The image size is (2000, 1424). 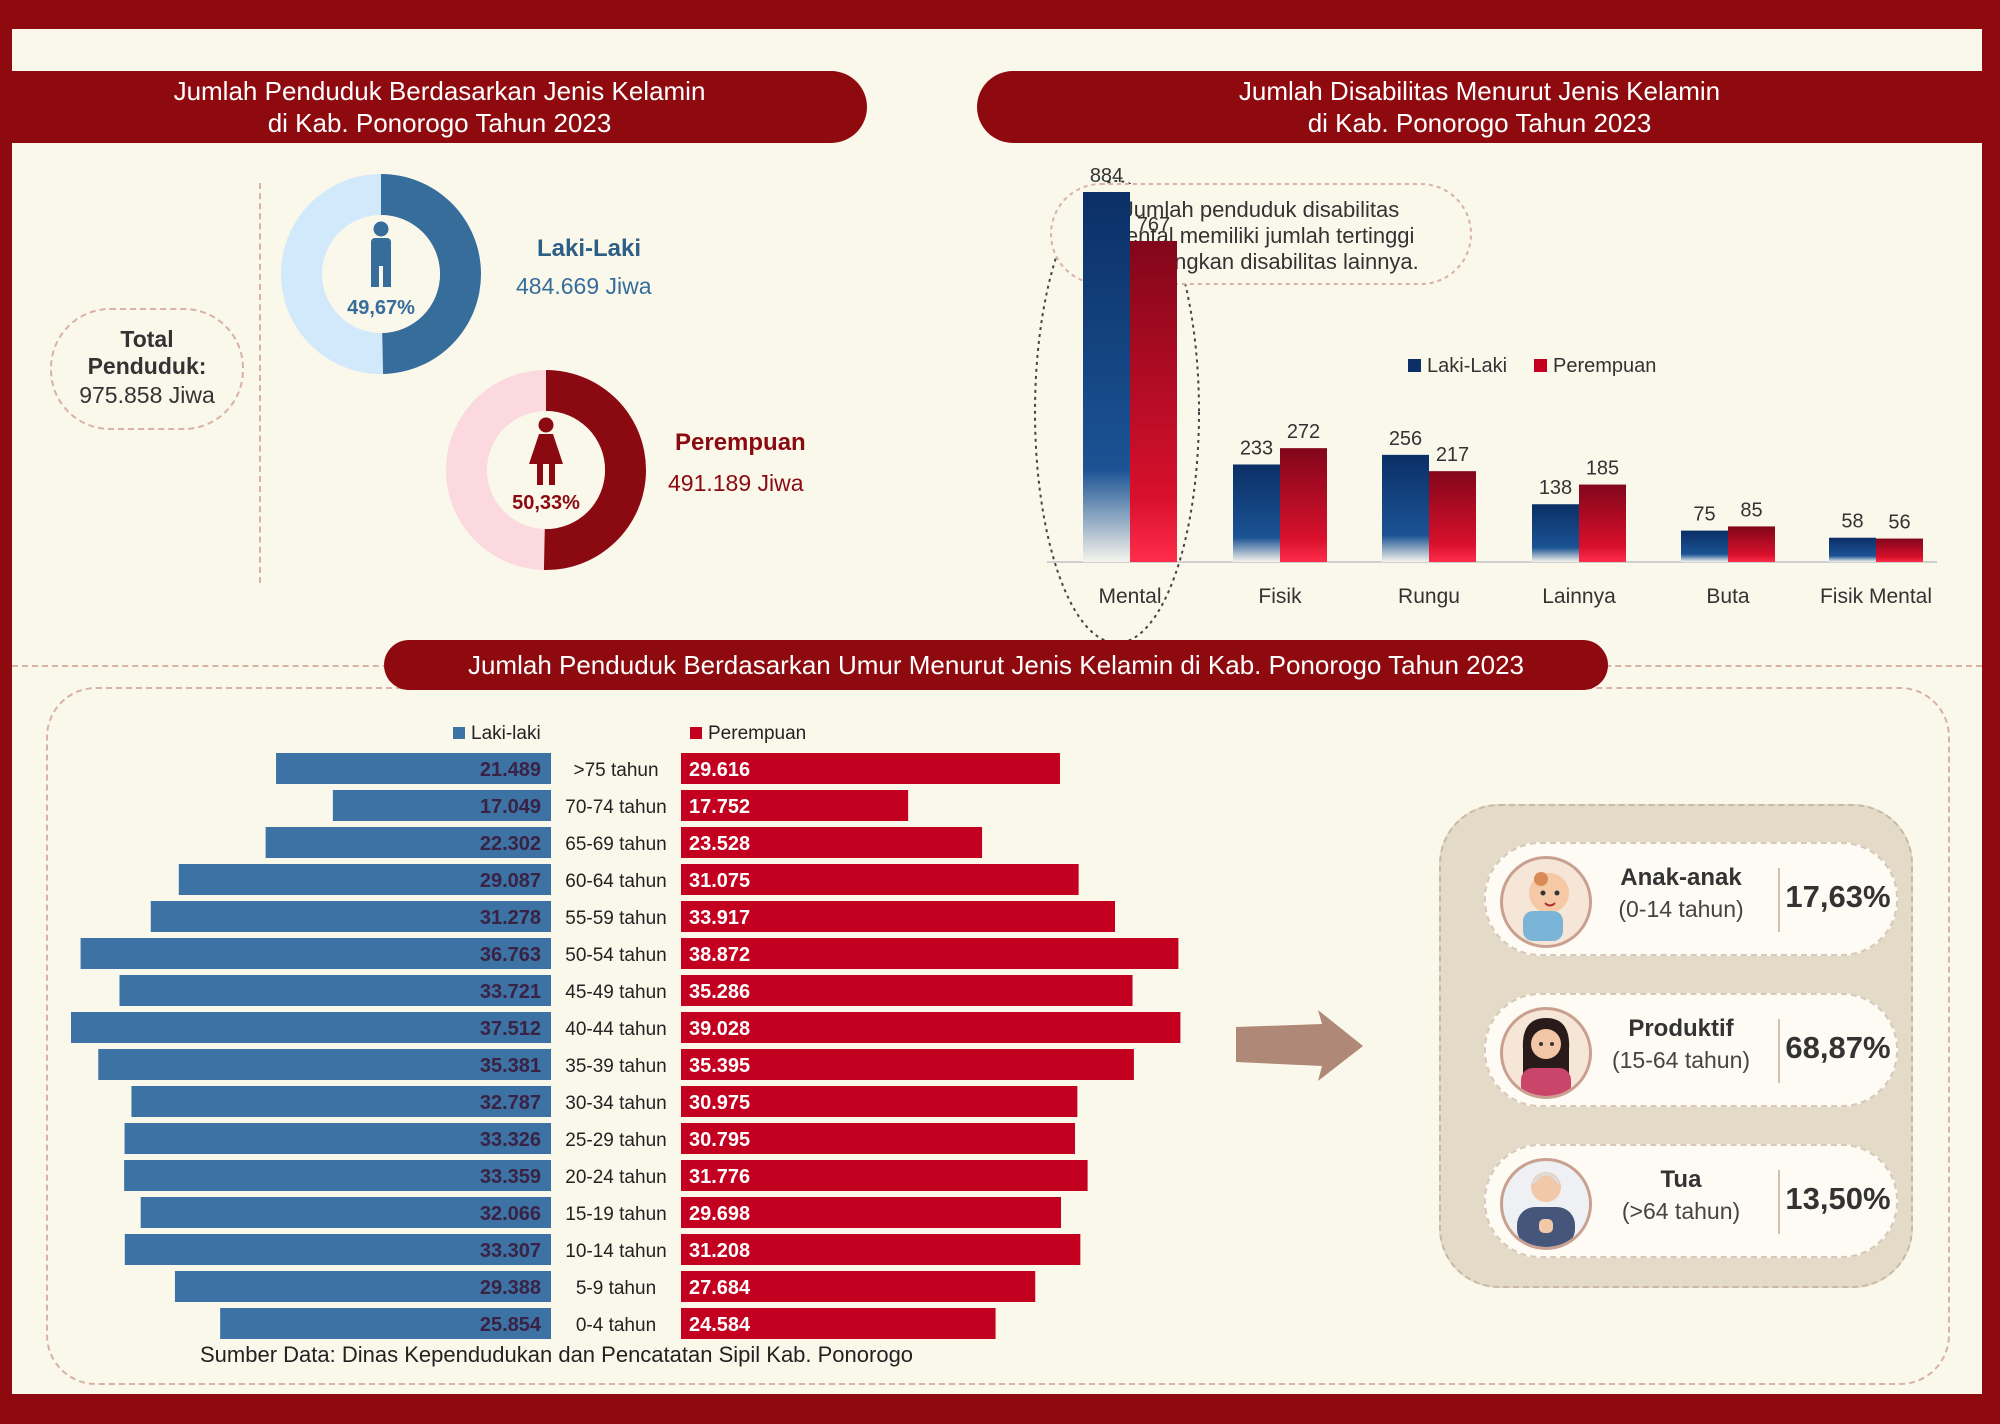 I want to click on legend-label: Perempuan, so click(x=1604, y=366).